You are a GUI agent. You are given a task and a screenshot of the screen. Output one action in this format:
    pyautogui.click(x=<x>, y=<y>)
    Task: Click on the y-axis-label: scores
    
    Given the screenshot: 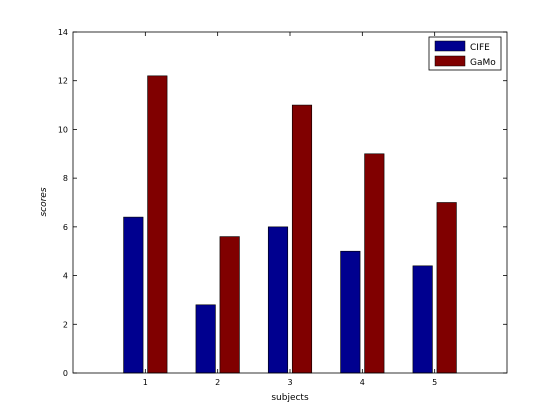 What is the action you would take?
    pyautogui.click(x=44, y=201)
    